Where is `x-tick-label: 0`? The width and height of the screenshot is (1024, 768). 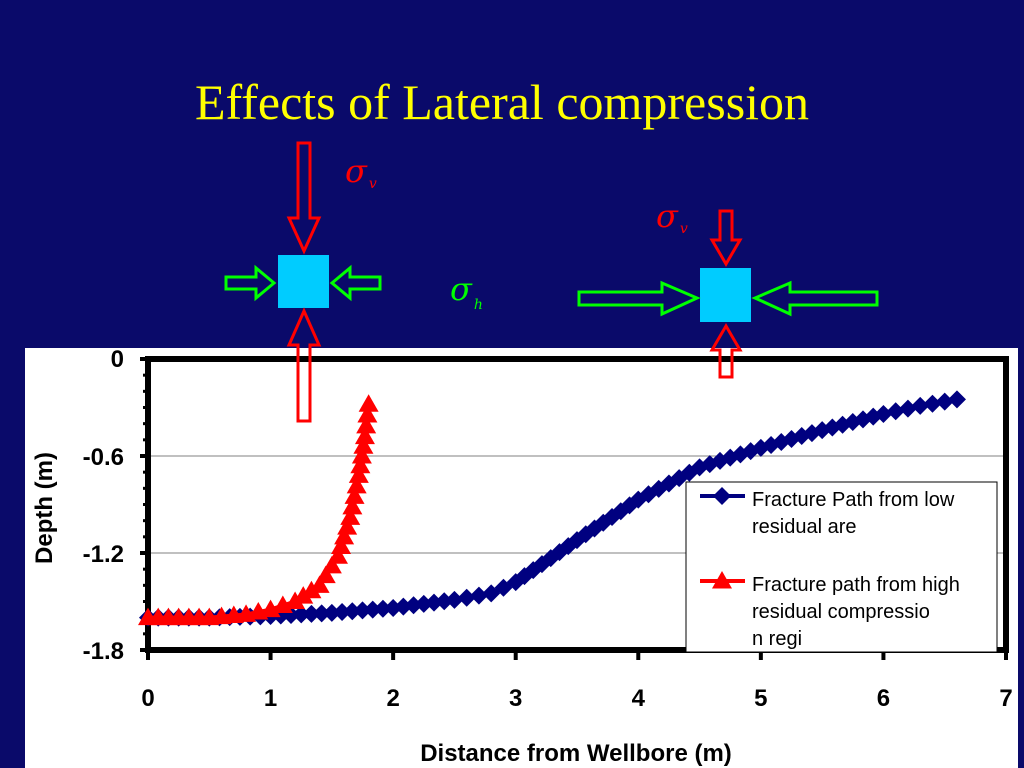
x-tick-label: 0 is located at coordinates (147, 698).